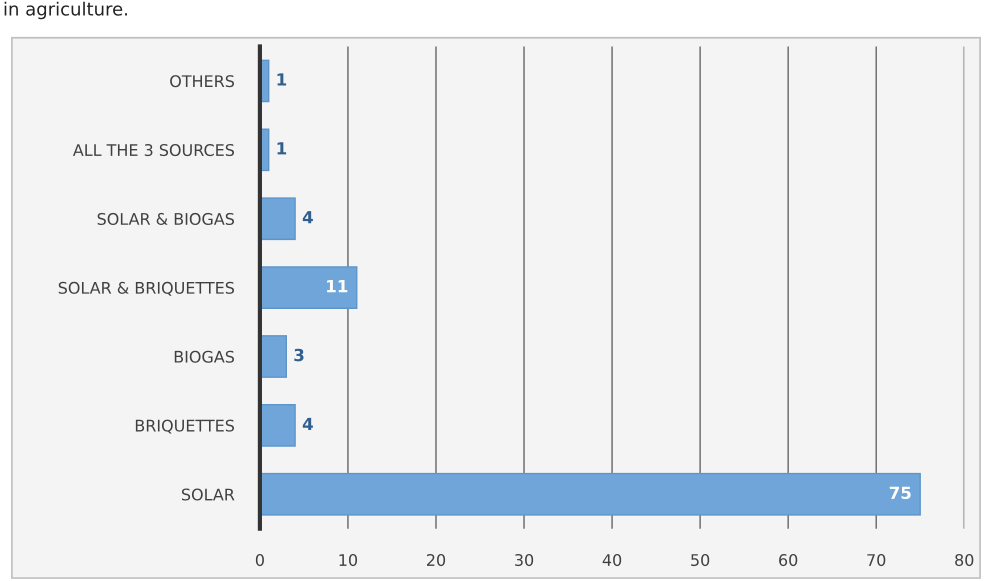 This screenshot has height=581, width=992. Describe the element at coordinates (204, 356) in the screenshot. I see `y-tick-label: BIOGAS` at that location.